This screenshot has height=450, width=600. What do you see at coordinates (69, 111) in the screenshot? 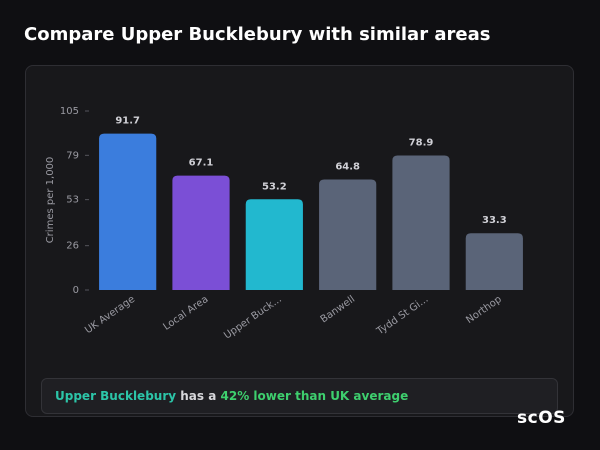
I see `y-tick-label: 105` at bounding box center [69, 111].